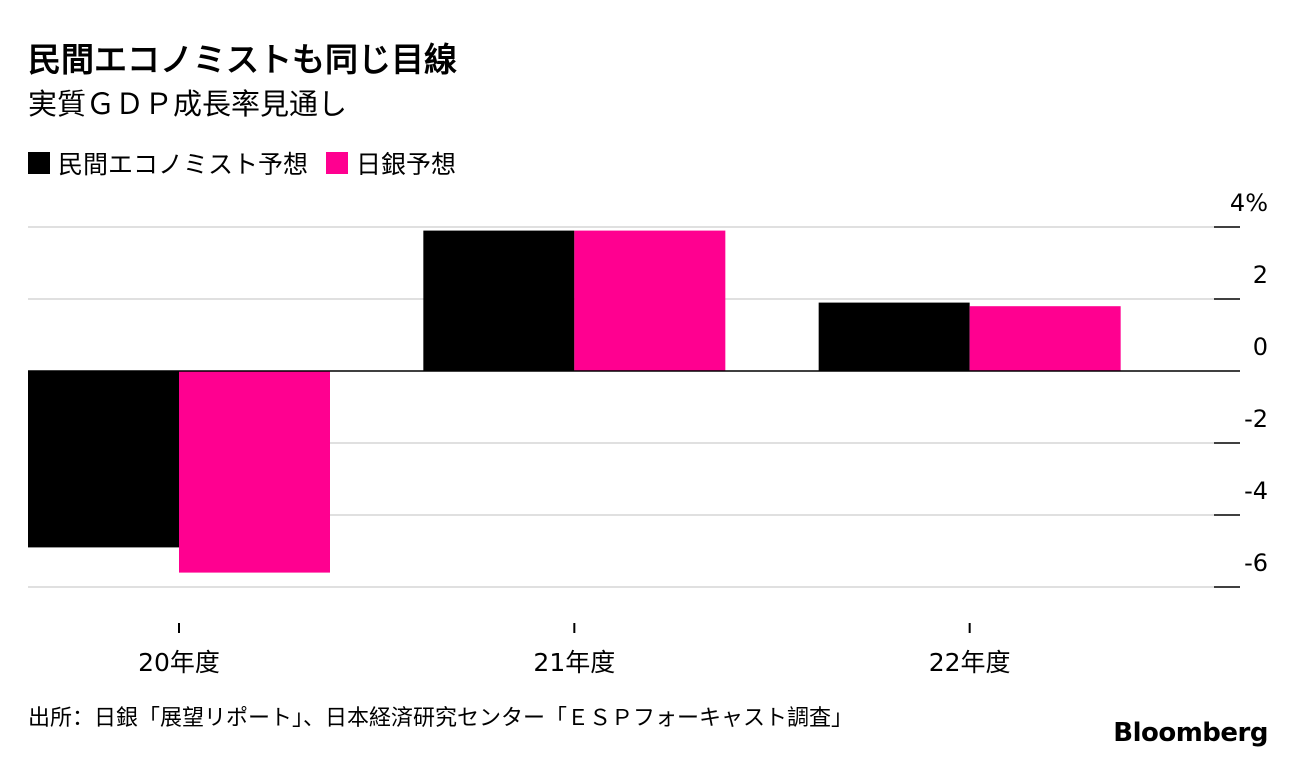  Describe the element at coordinates (574, 662) in the screenshot. I see `x-tick-label: 21年度` at that location.